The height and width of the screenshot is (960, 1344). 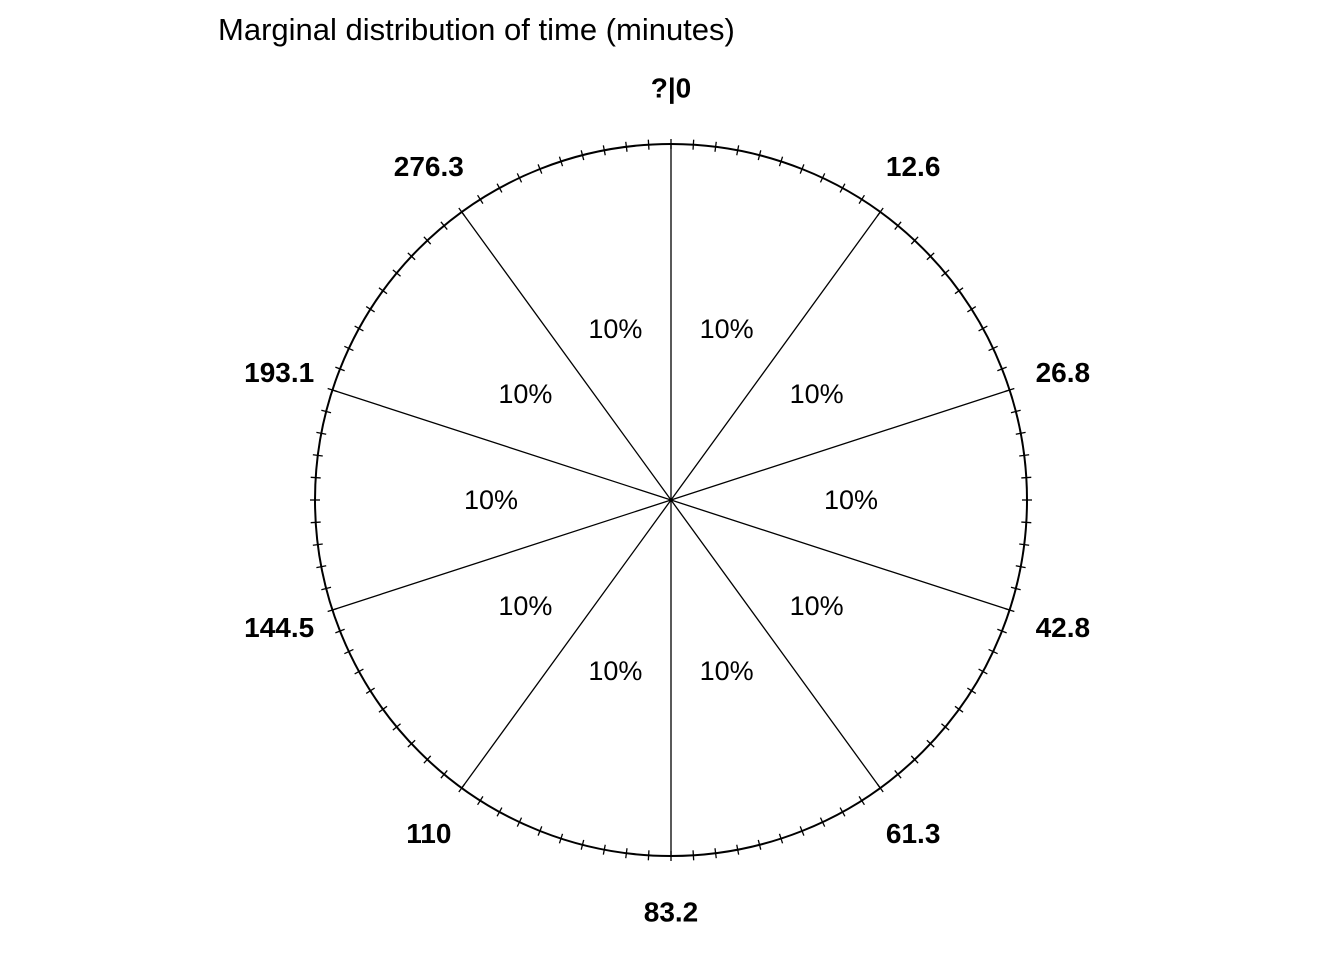 I want to click on boundary-label: 42.8, so click(x=1063, y=627).